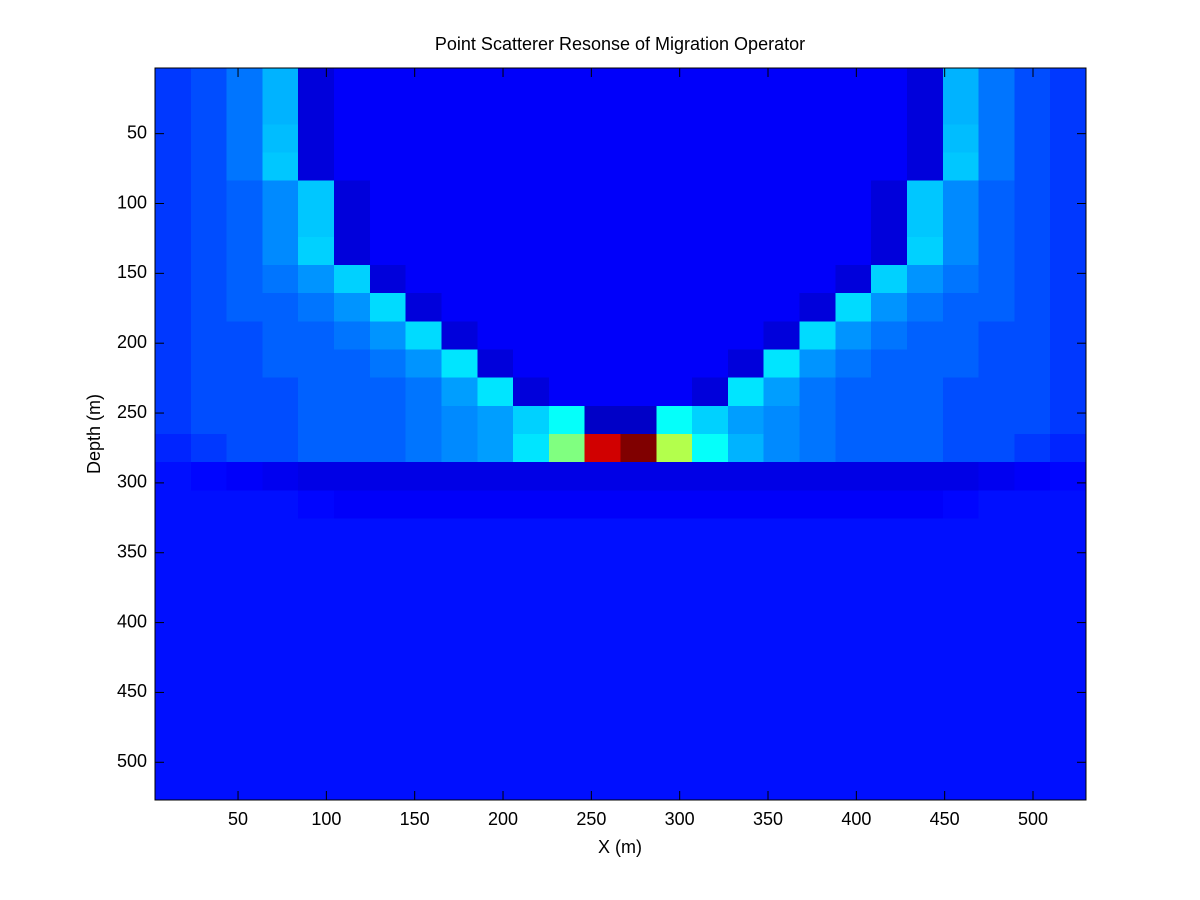 The height and width of the screenshot is (900, 1200). What do you see at coordinates (768, 819) in the screenshot?
I see `x-tick-label: 350` at bounding box center [768, 819].